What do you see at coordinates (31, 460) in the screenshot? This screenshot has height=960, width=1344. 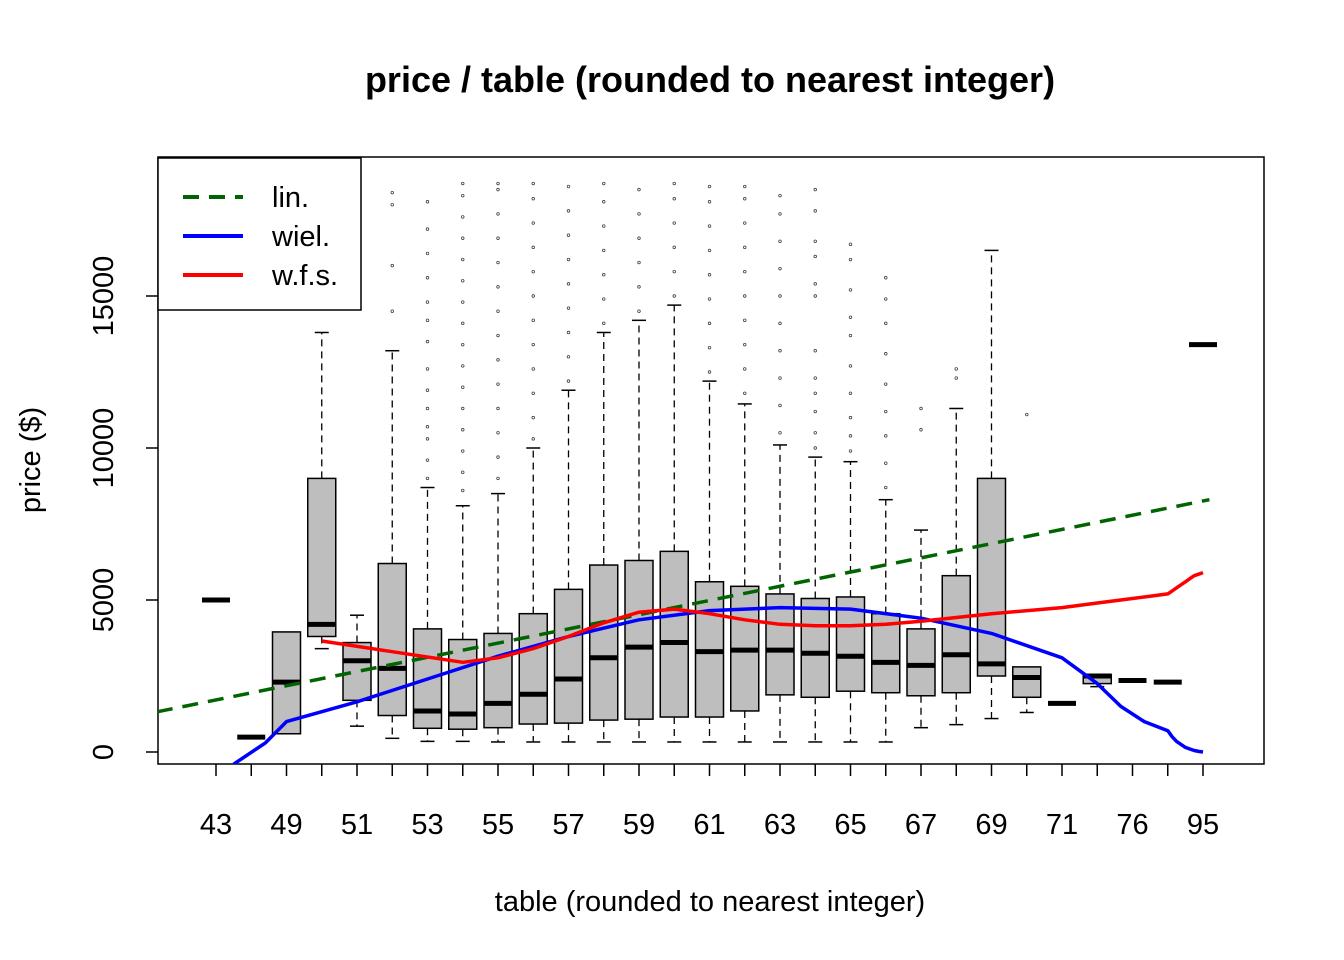 I see `y-axis-label: price ($)` at bounding box center [31, 460].